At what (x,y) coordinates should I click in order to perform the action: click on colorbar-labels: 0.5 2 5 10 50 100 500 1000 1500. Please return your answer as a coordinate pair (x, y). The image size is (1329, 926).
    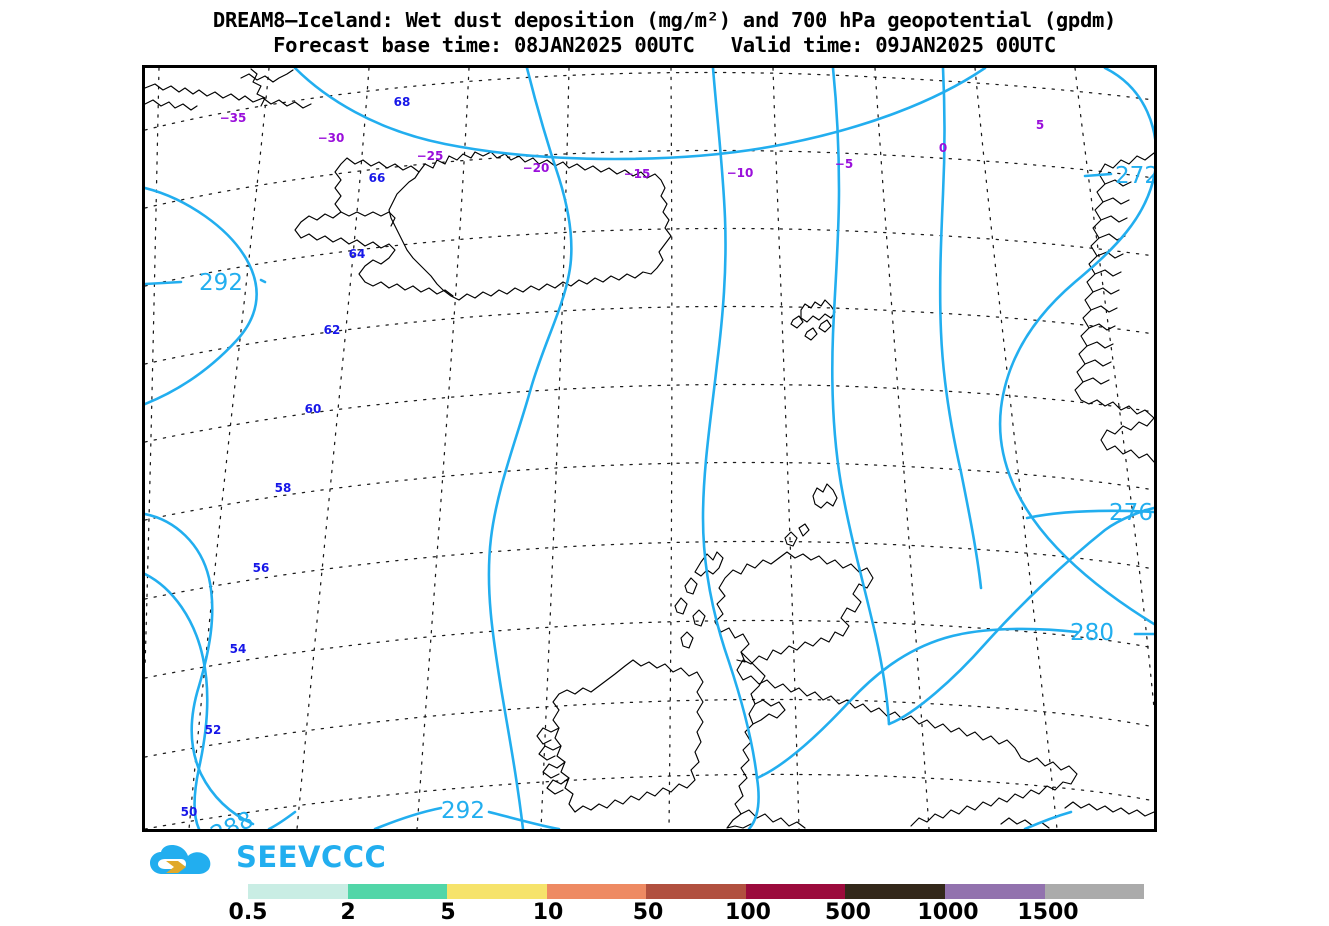
    Looking at the image, I should click on (694, 913).